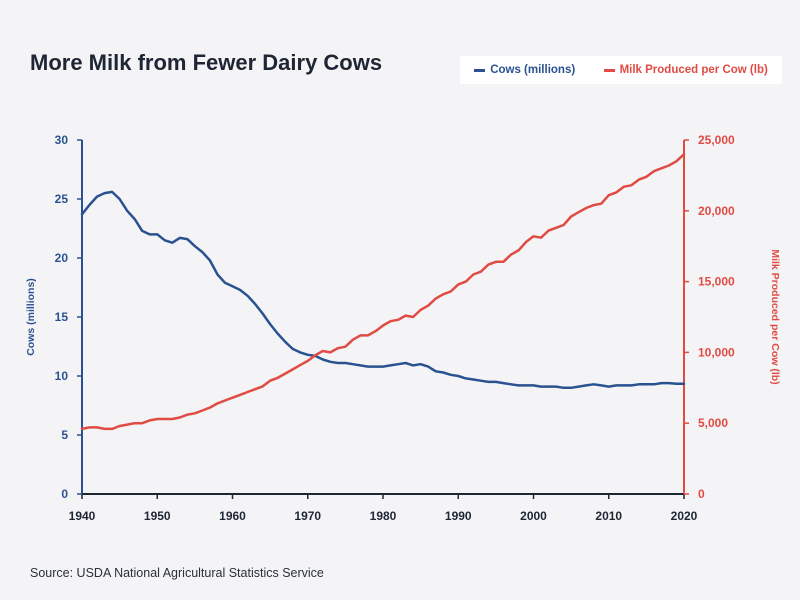 This screenshot has width=800, height=600. I want to click on right-tick-label: 15,000, so click(716, 282).